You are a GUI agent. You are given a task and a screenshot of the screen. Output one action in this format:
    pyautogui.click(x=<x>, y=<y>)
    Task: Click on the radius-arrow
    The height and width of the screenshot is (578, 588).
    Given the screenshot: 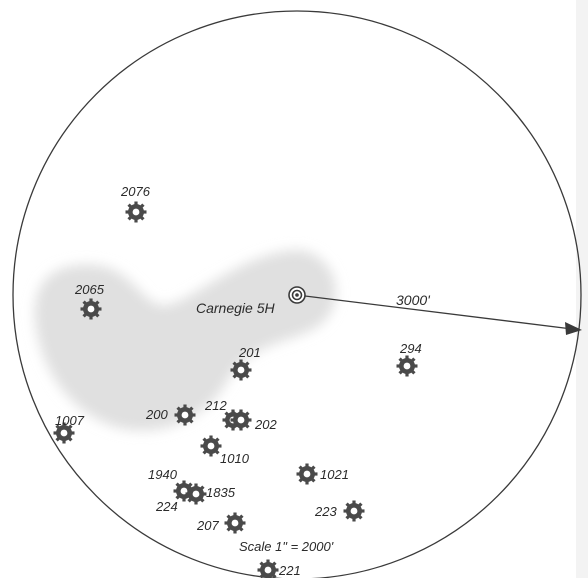 What is the action you would take?
    pyautogui.click(x=438, y=312)
    